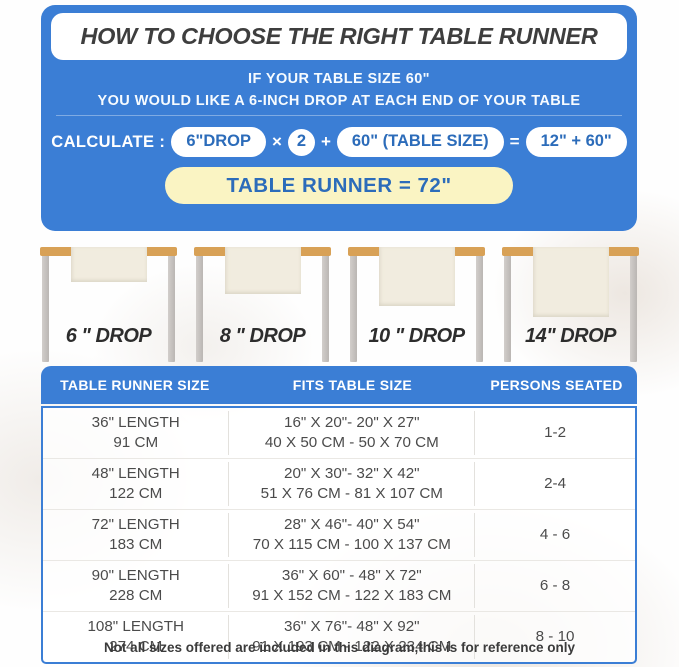  I want to click on runner-size-cell: 72" LENGTH 183 CM, so click(136, 535).